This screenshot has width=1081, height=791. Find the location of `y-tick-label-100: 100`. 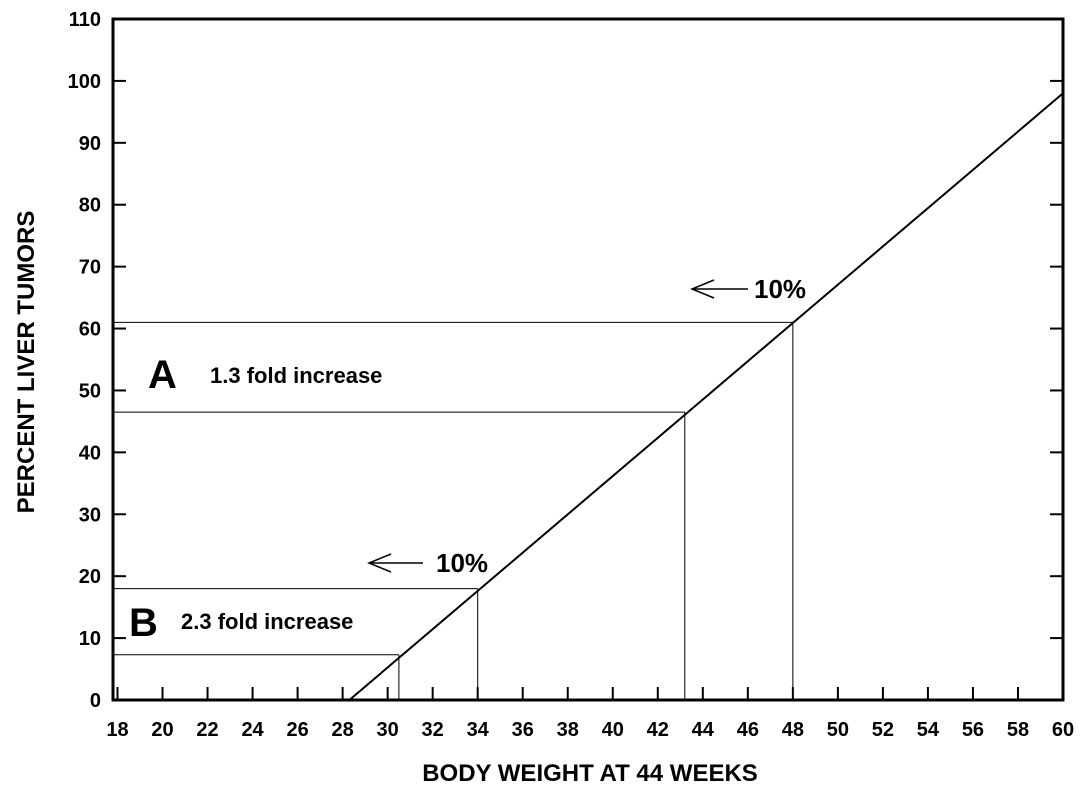

y-tick-label-100: 100 is located at coordinates (84, 82).